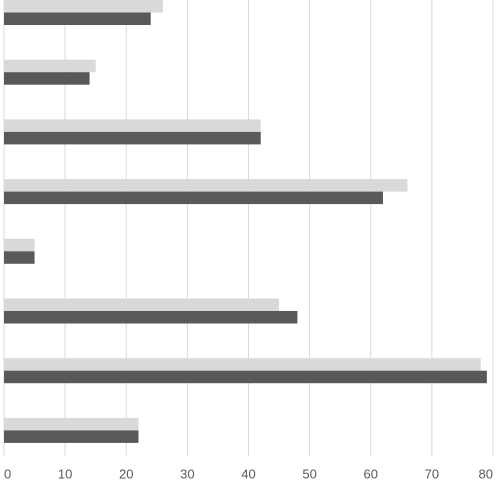  Describe the element at coordinates (432, 473) in the screenshot. I see `x-tick-label: 70` at that location.